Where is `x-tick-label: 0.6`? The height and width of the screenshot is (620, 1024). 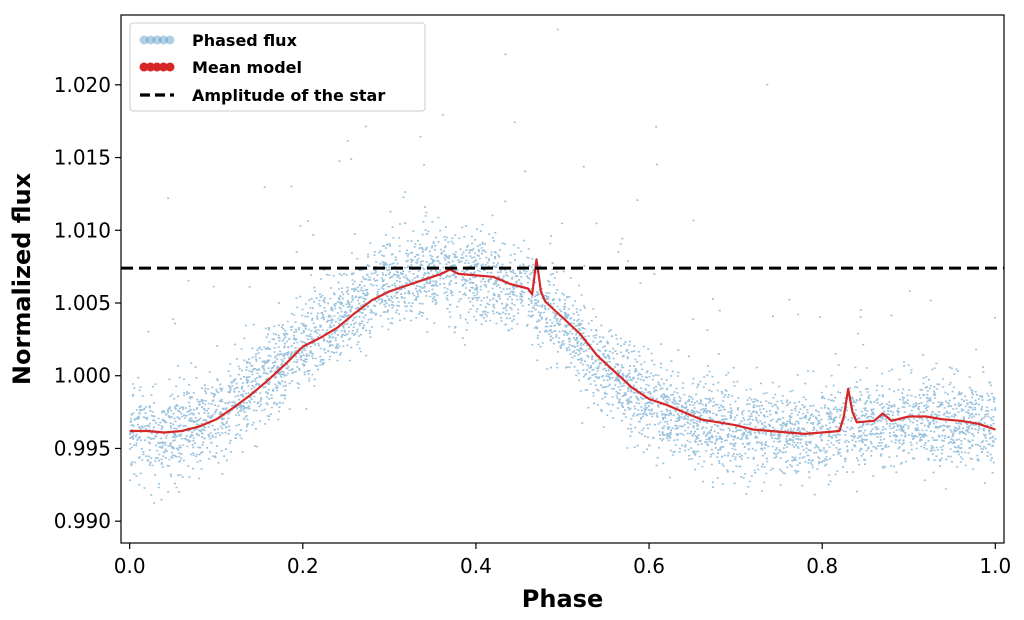 x-tick-label: 0.6 is located at coordinates (649, 566).